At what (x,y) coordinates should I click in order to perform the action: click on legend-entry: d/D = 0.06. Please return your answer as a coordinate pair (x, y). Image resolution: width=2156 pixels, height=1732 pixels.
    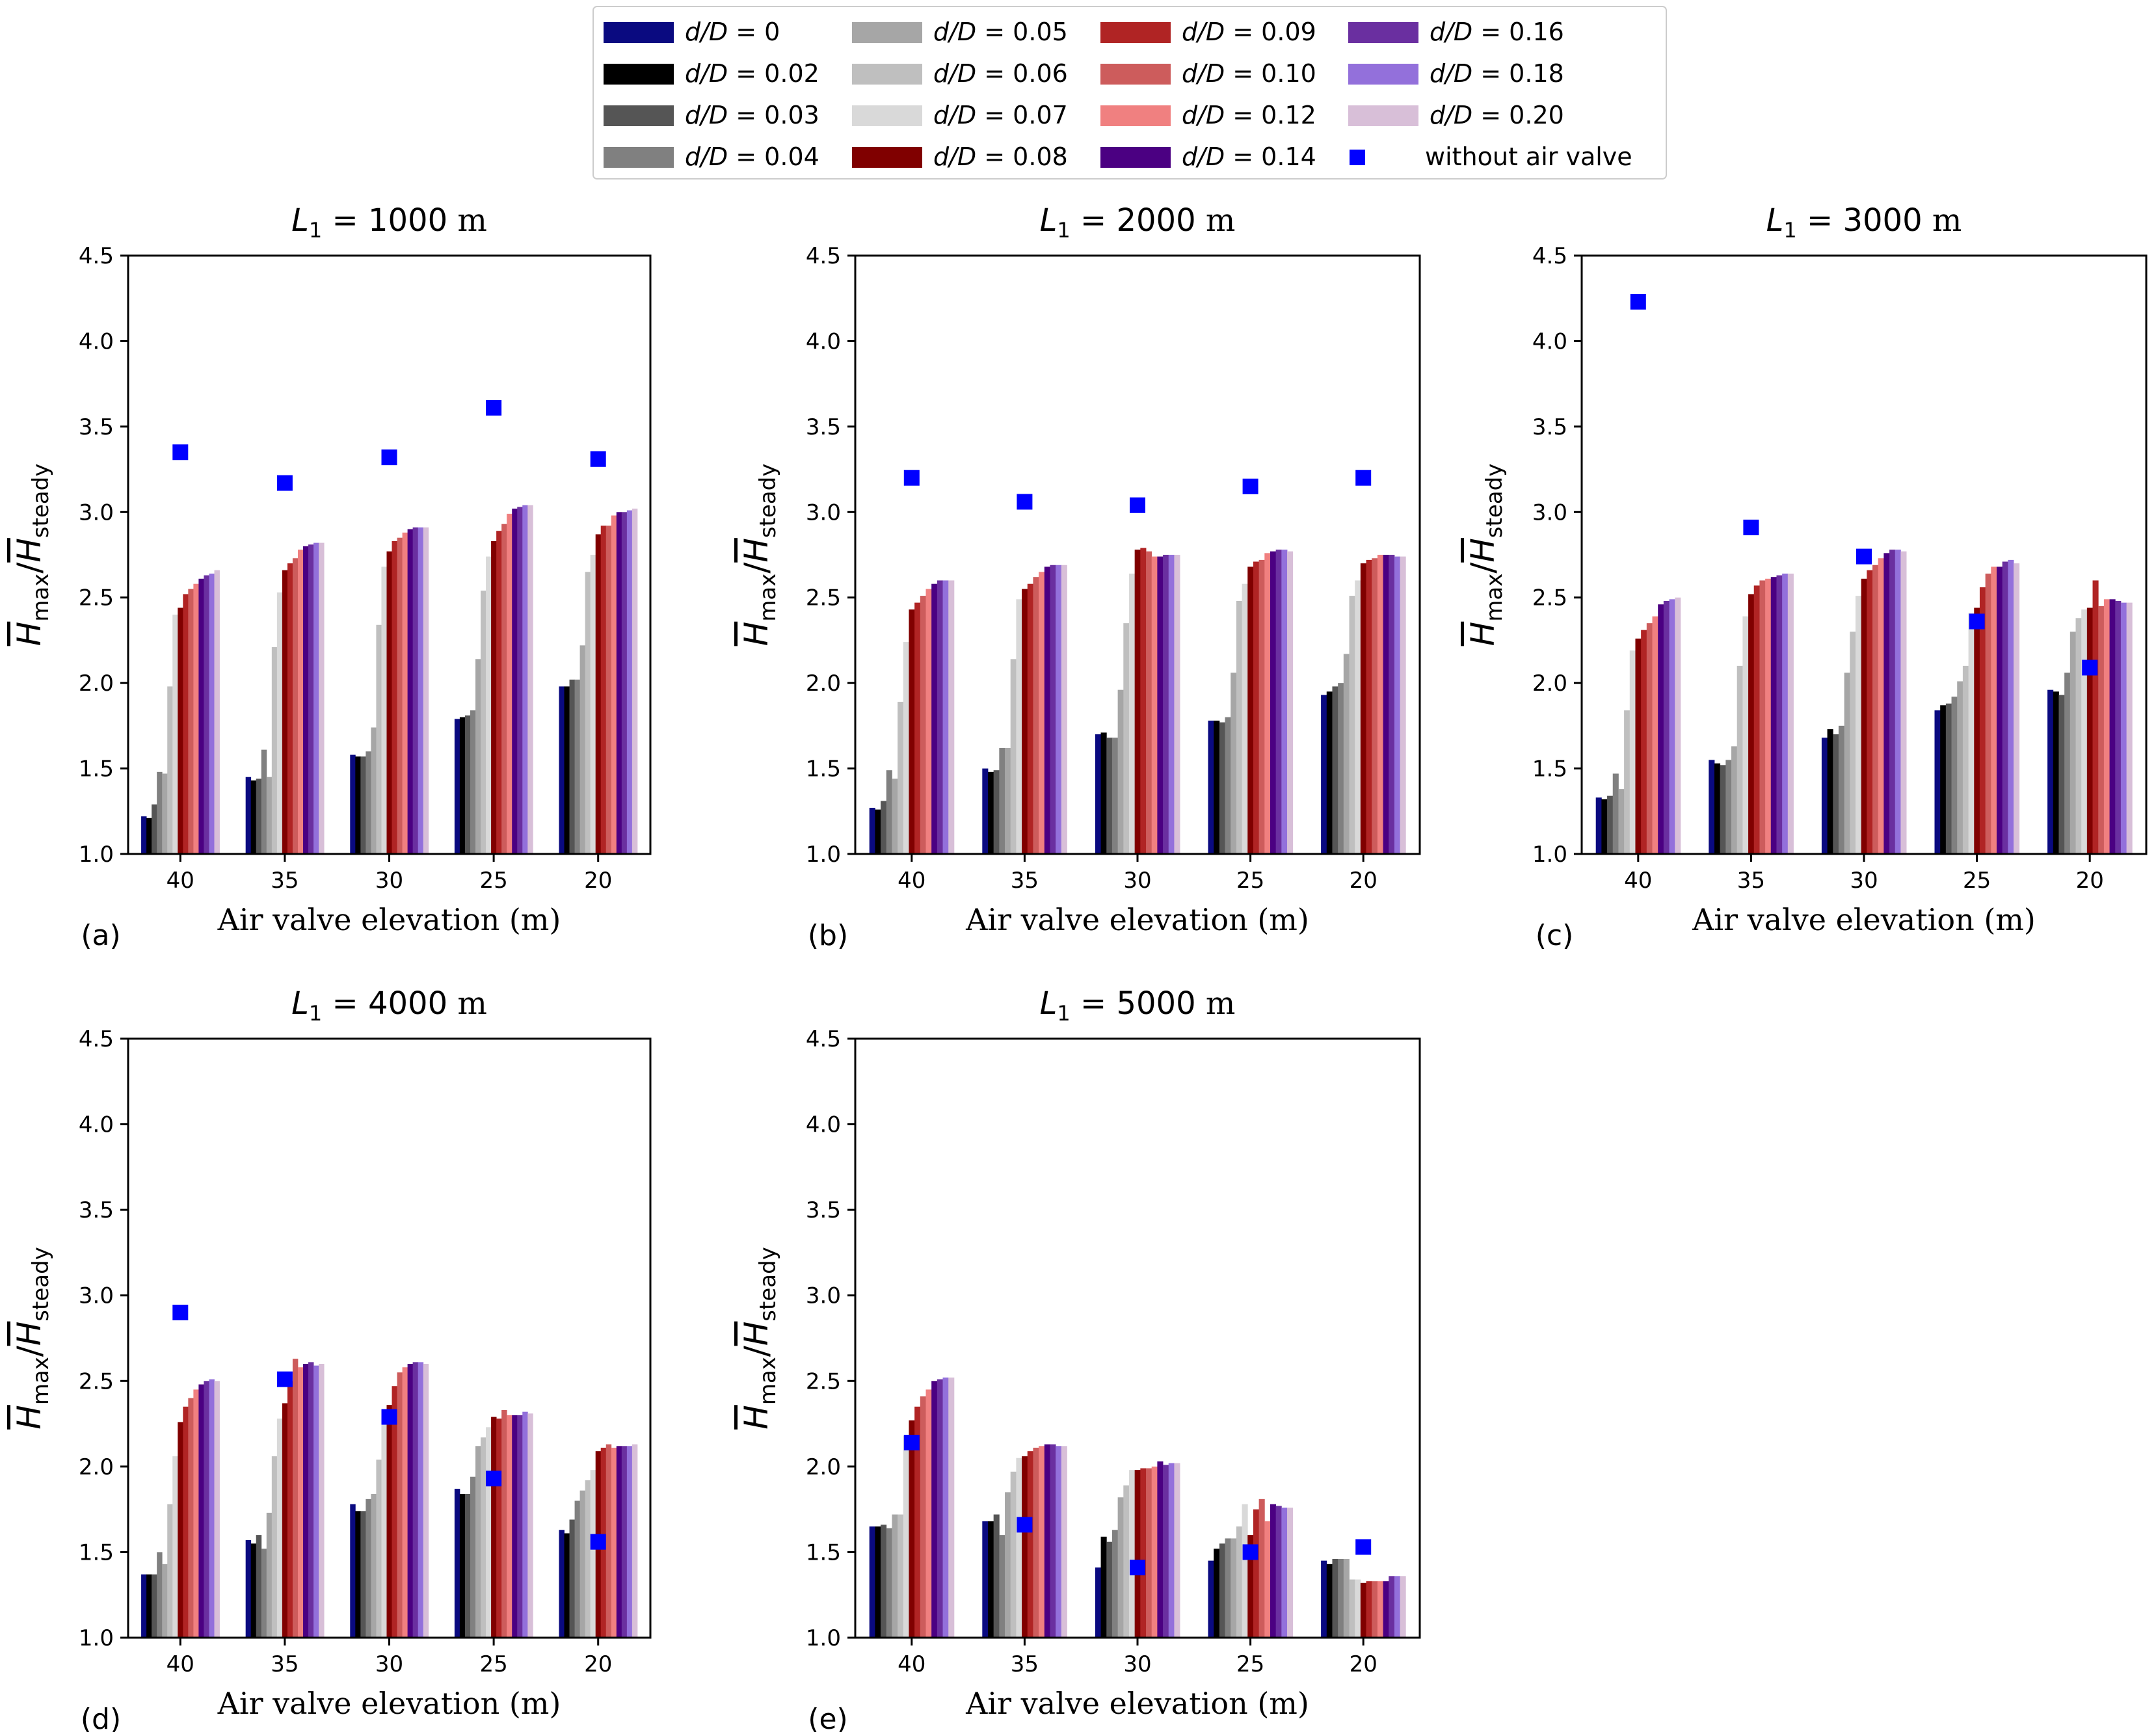
    Looking at the image, I should click on (960, 74).